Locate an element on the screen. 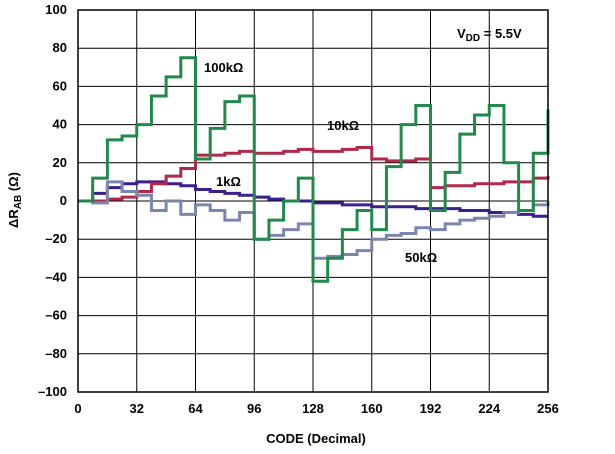 The image size is (615, 454). y-tick-label: 80 is located at coordinates (60, 47).